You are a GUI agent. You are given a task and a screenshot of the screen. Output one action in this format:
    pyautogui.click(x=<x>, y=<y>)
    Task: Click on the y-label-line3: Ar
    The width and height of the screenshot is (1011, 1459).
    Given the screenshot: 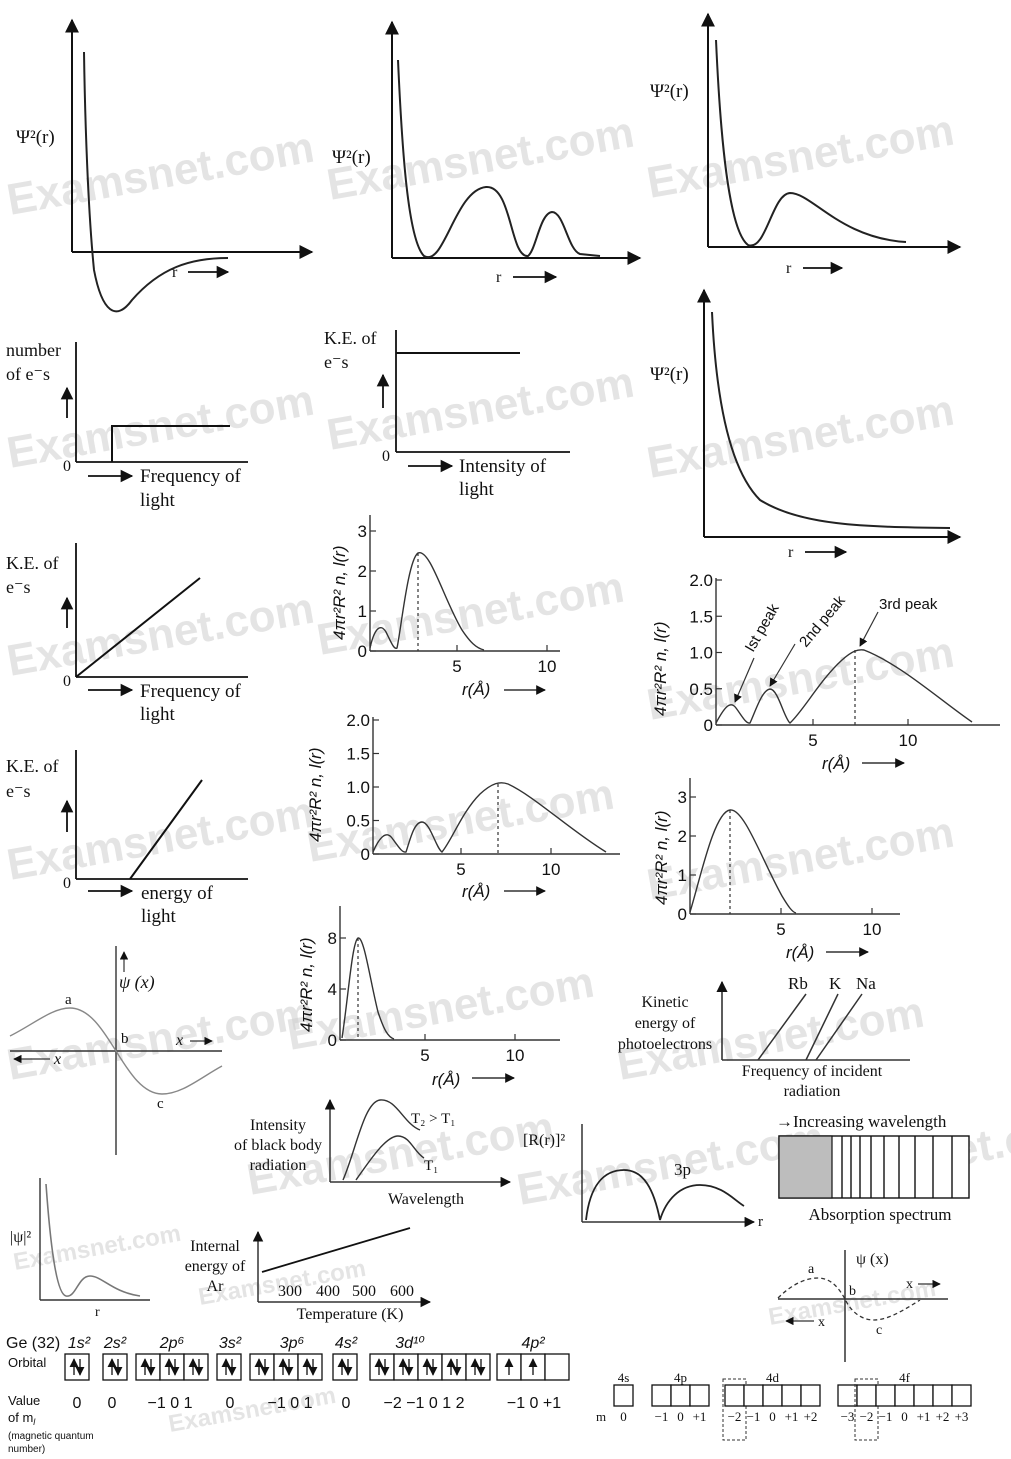 What is the action you would take?
    pyautogui.click(x=216, y=1286)
    